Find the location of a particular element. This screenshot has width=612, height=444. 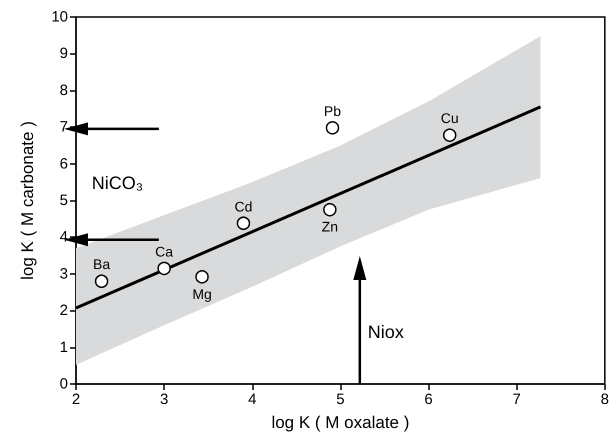

annotation: Ca is located at coordinates (164, 251).